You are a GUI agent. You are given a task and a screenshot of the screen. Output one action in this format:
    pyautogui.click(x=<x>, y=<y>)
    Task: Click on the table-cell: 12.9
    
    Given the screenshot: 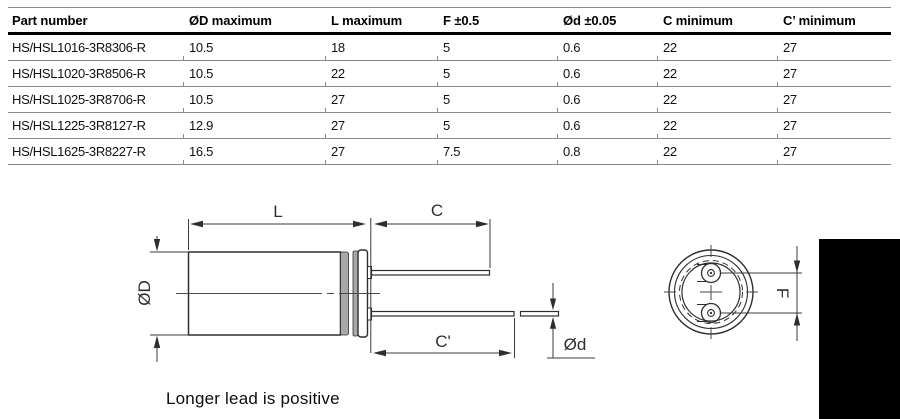 What is the action you would take?
    pyautogui.click(x=254, y=126)
    